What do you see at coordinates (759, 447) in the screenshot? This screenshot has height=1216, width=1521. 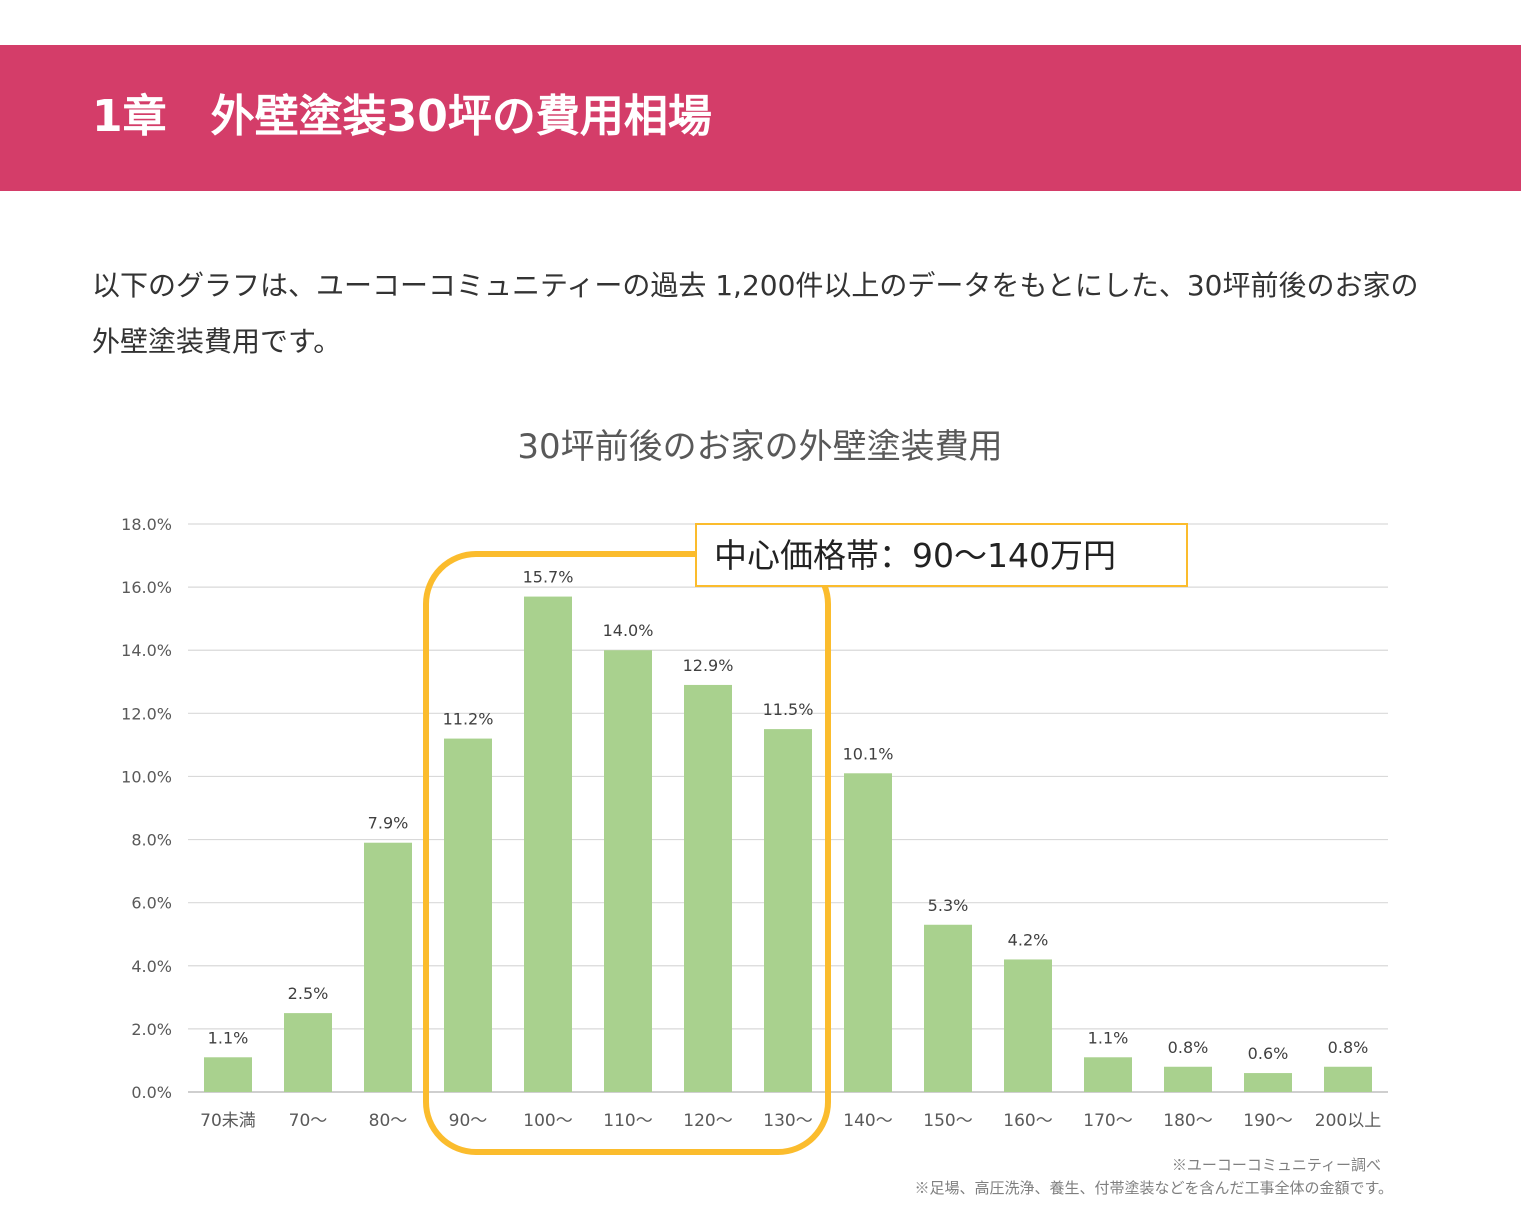 I see `chart-title: 30坪前後のお家の外壁塗装費用` at bounding box center [759, 447].